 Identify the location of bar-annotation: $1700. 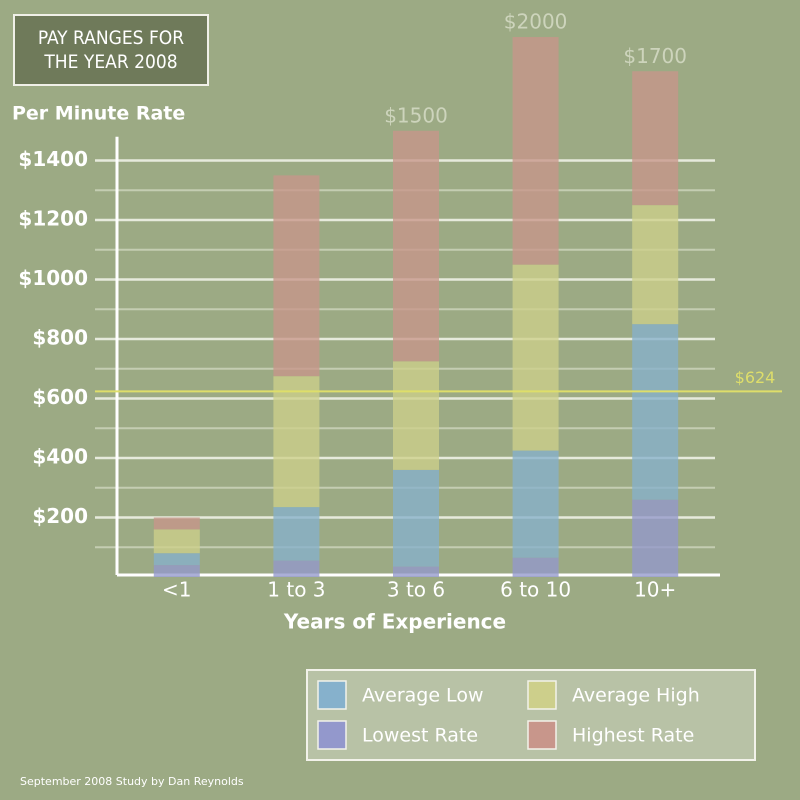
(655, 56).